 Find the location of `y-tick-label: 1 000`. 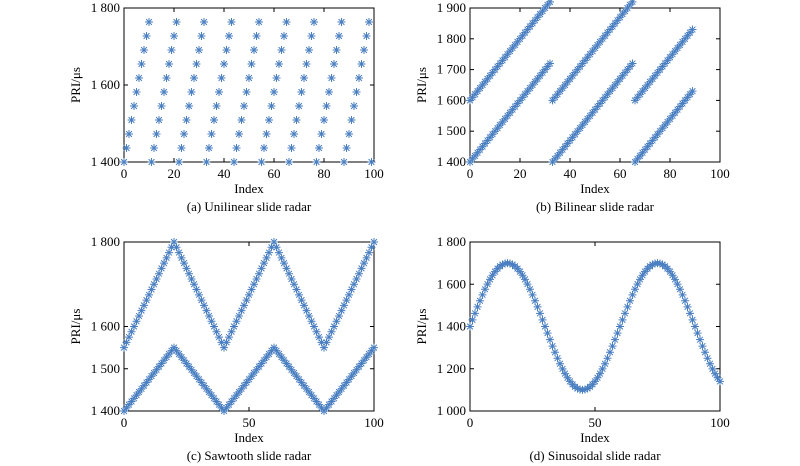

y-tick-label: 1 000 is located at coordinates (451, 410).